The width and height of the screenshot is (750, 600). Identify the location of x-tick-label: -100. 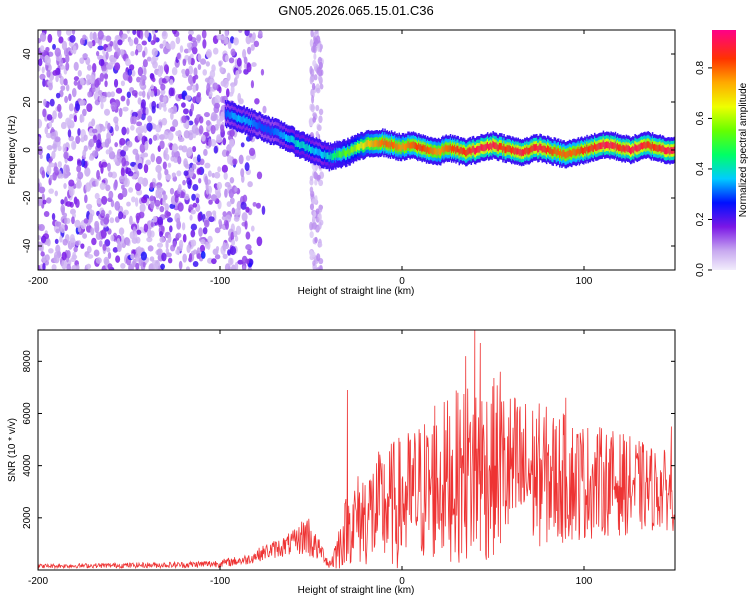
(220, 281).